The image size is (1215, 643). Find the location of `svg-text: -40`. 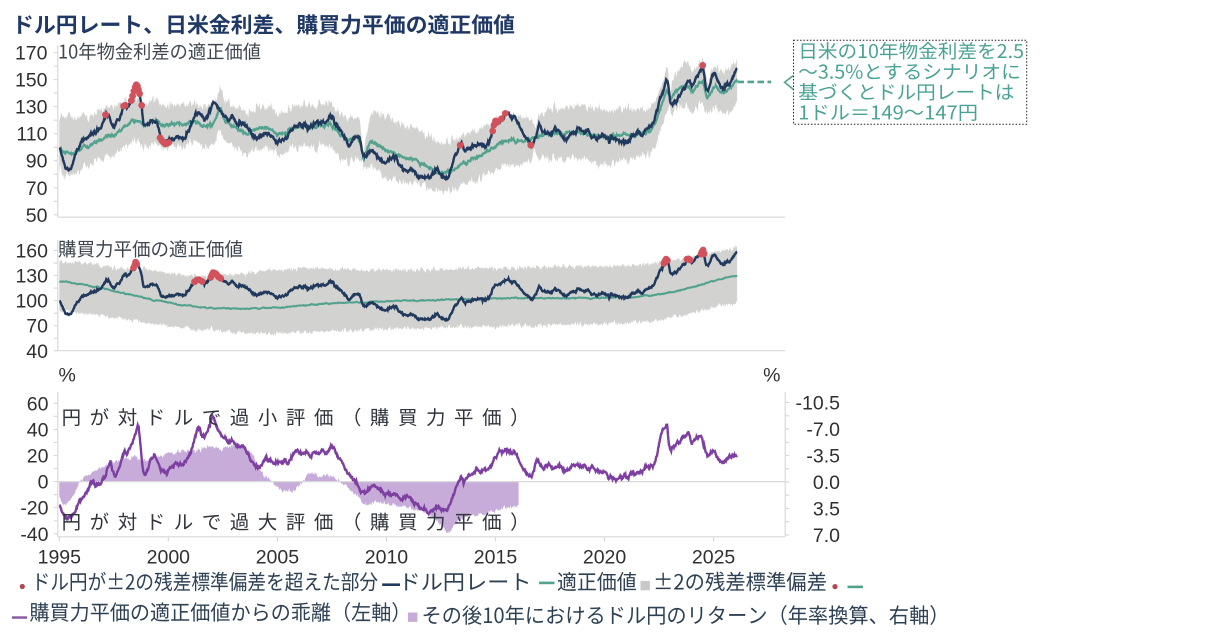

svg-text: -40 is located at coordinates (34, 535).